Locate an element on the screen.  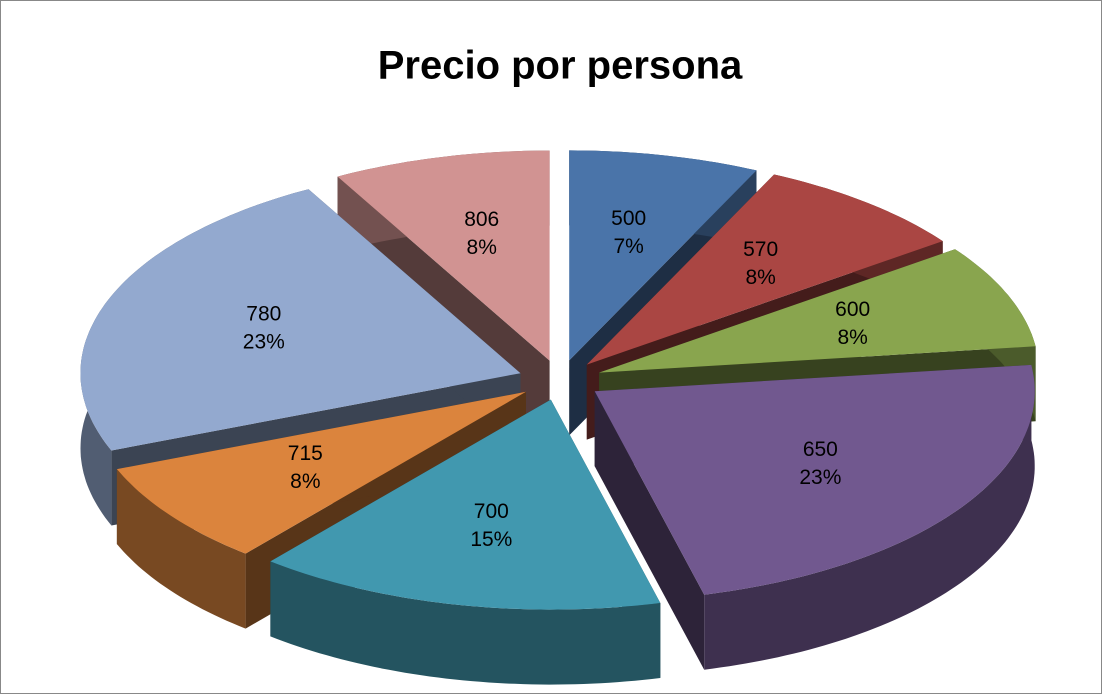
chart-title: Precio por persona is located at coordinates (560, 66).